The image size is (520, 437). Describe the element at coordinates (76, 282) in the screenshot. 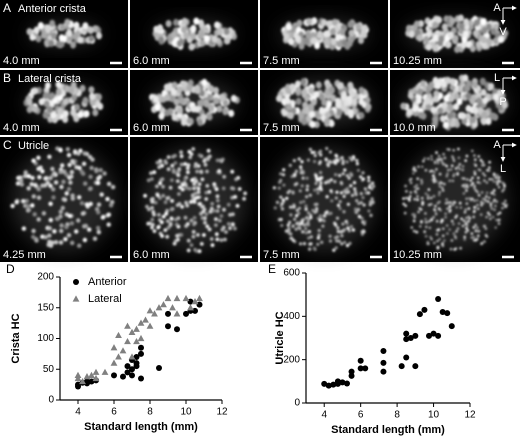

I see `legend-marker` at that location.